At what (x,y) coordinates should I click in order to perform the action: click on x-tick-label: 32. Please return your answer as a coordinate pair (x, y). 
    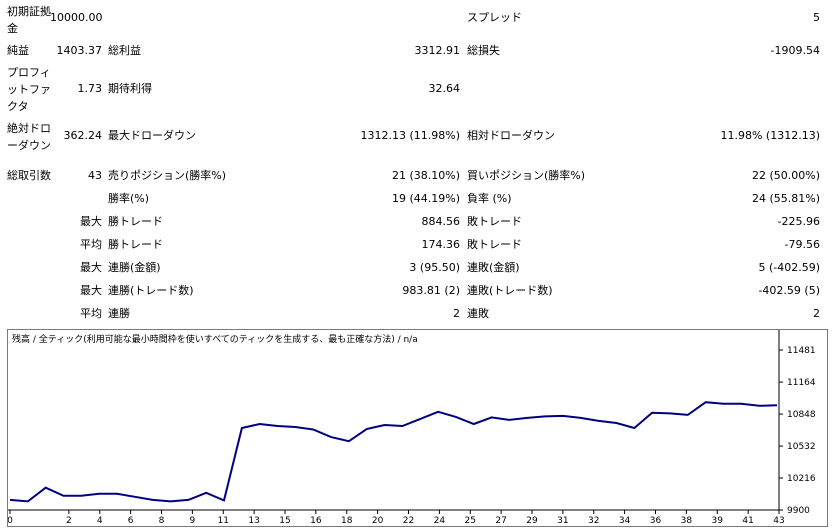
    Looking at the image, I should click on (593, 521).